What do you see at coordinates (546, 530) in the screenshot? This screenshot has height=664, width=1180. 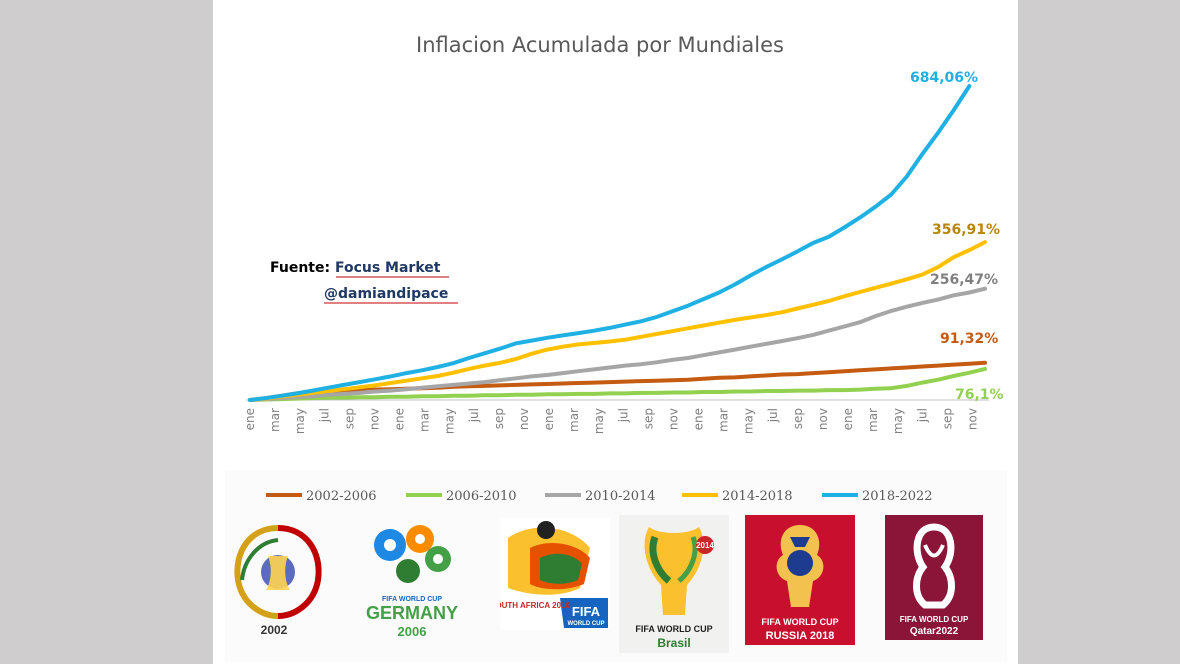 I see `logo-2010-ball` at bounding box center [546, 530].